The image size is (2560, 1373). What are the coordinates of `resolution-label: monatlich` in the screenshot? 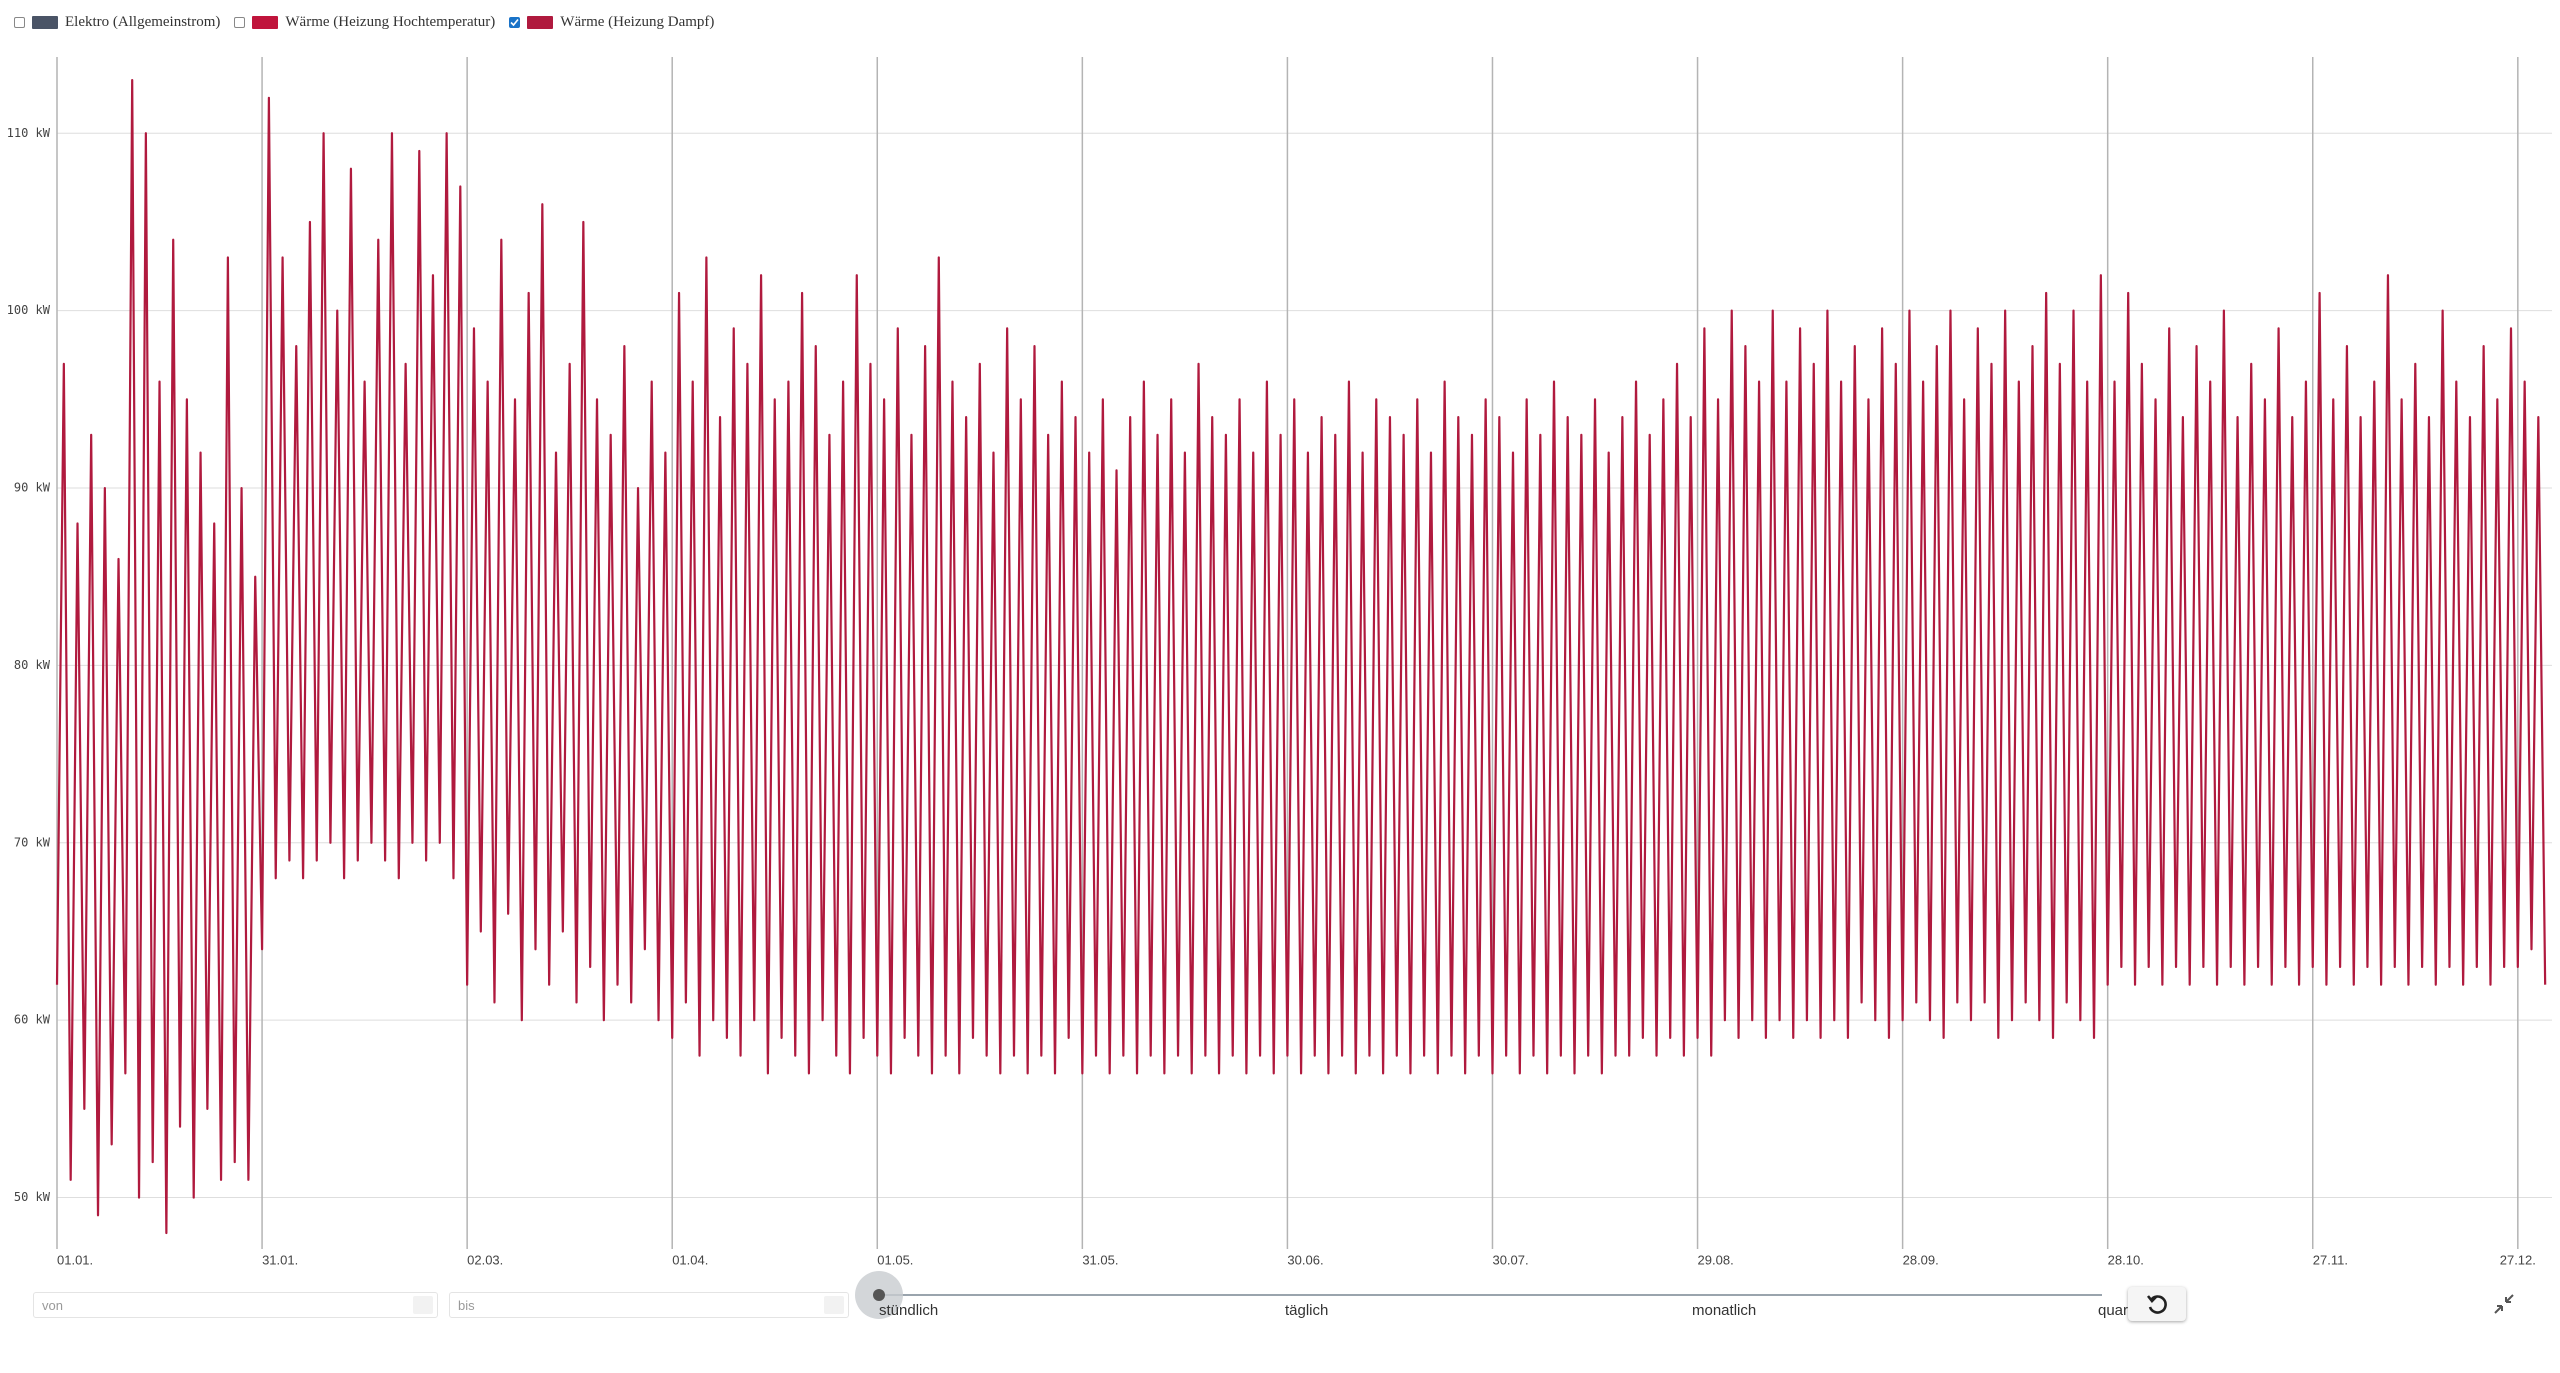 It's located at (1724, 1310).